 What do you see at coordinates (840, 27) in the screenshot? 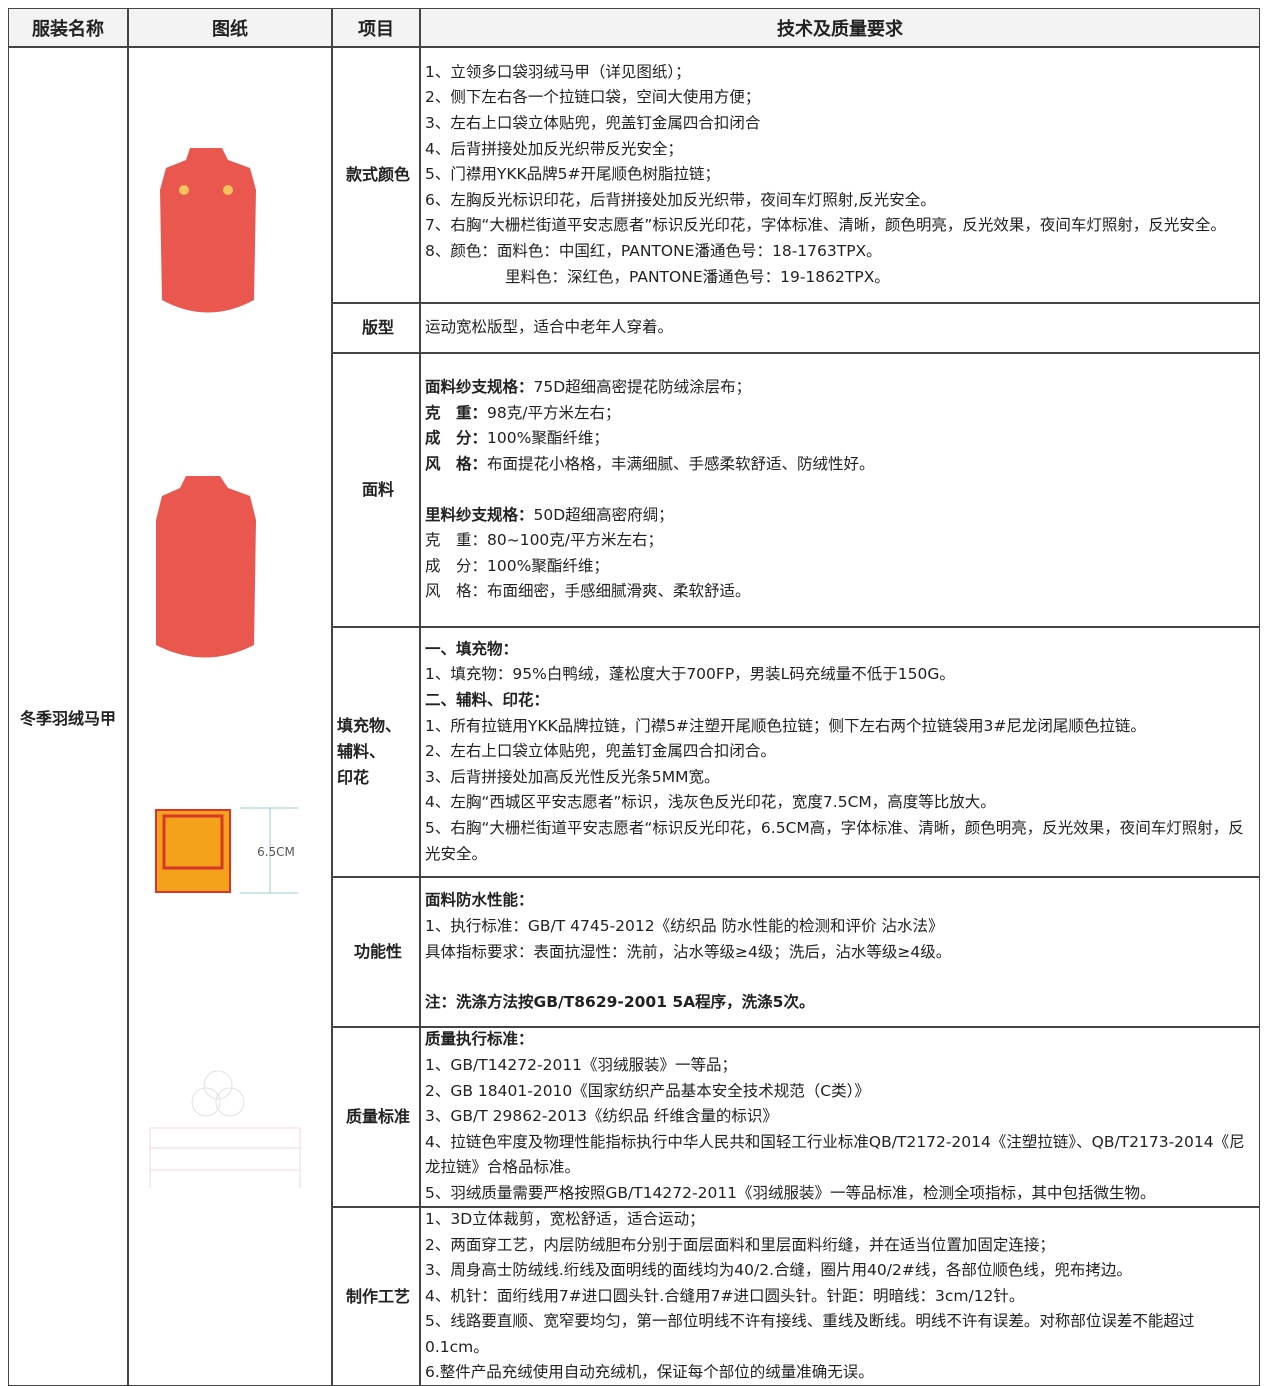
I see `header-cell: 技术及质量要求` at bounding box center [840, 27].